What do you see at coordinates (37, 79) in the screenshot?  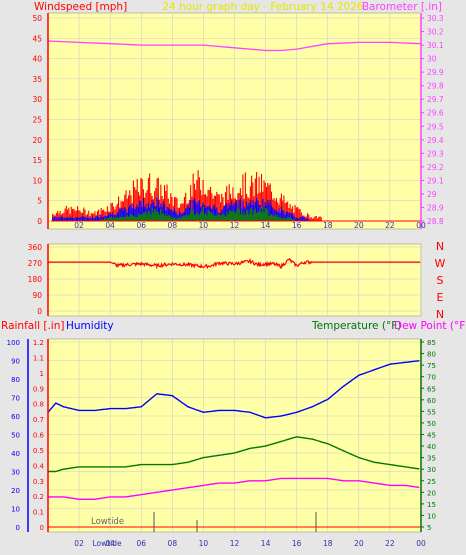 I see `y-tick-label: 35` at bounding box center [37, 79].